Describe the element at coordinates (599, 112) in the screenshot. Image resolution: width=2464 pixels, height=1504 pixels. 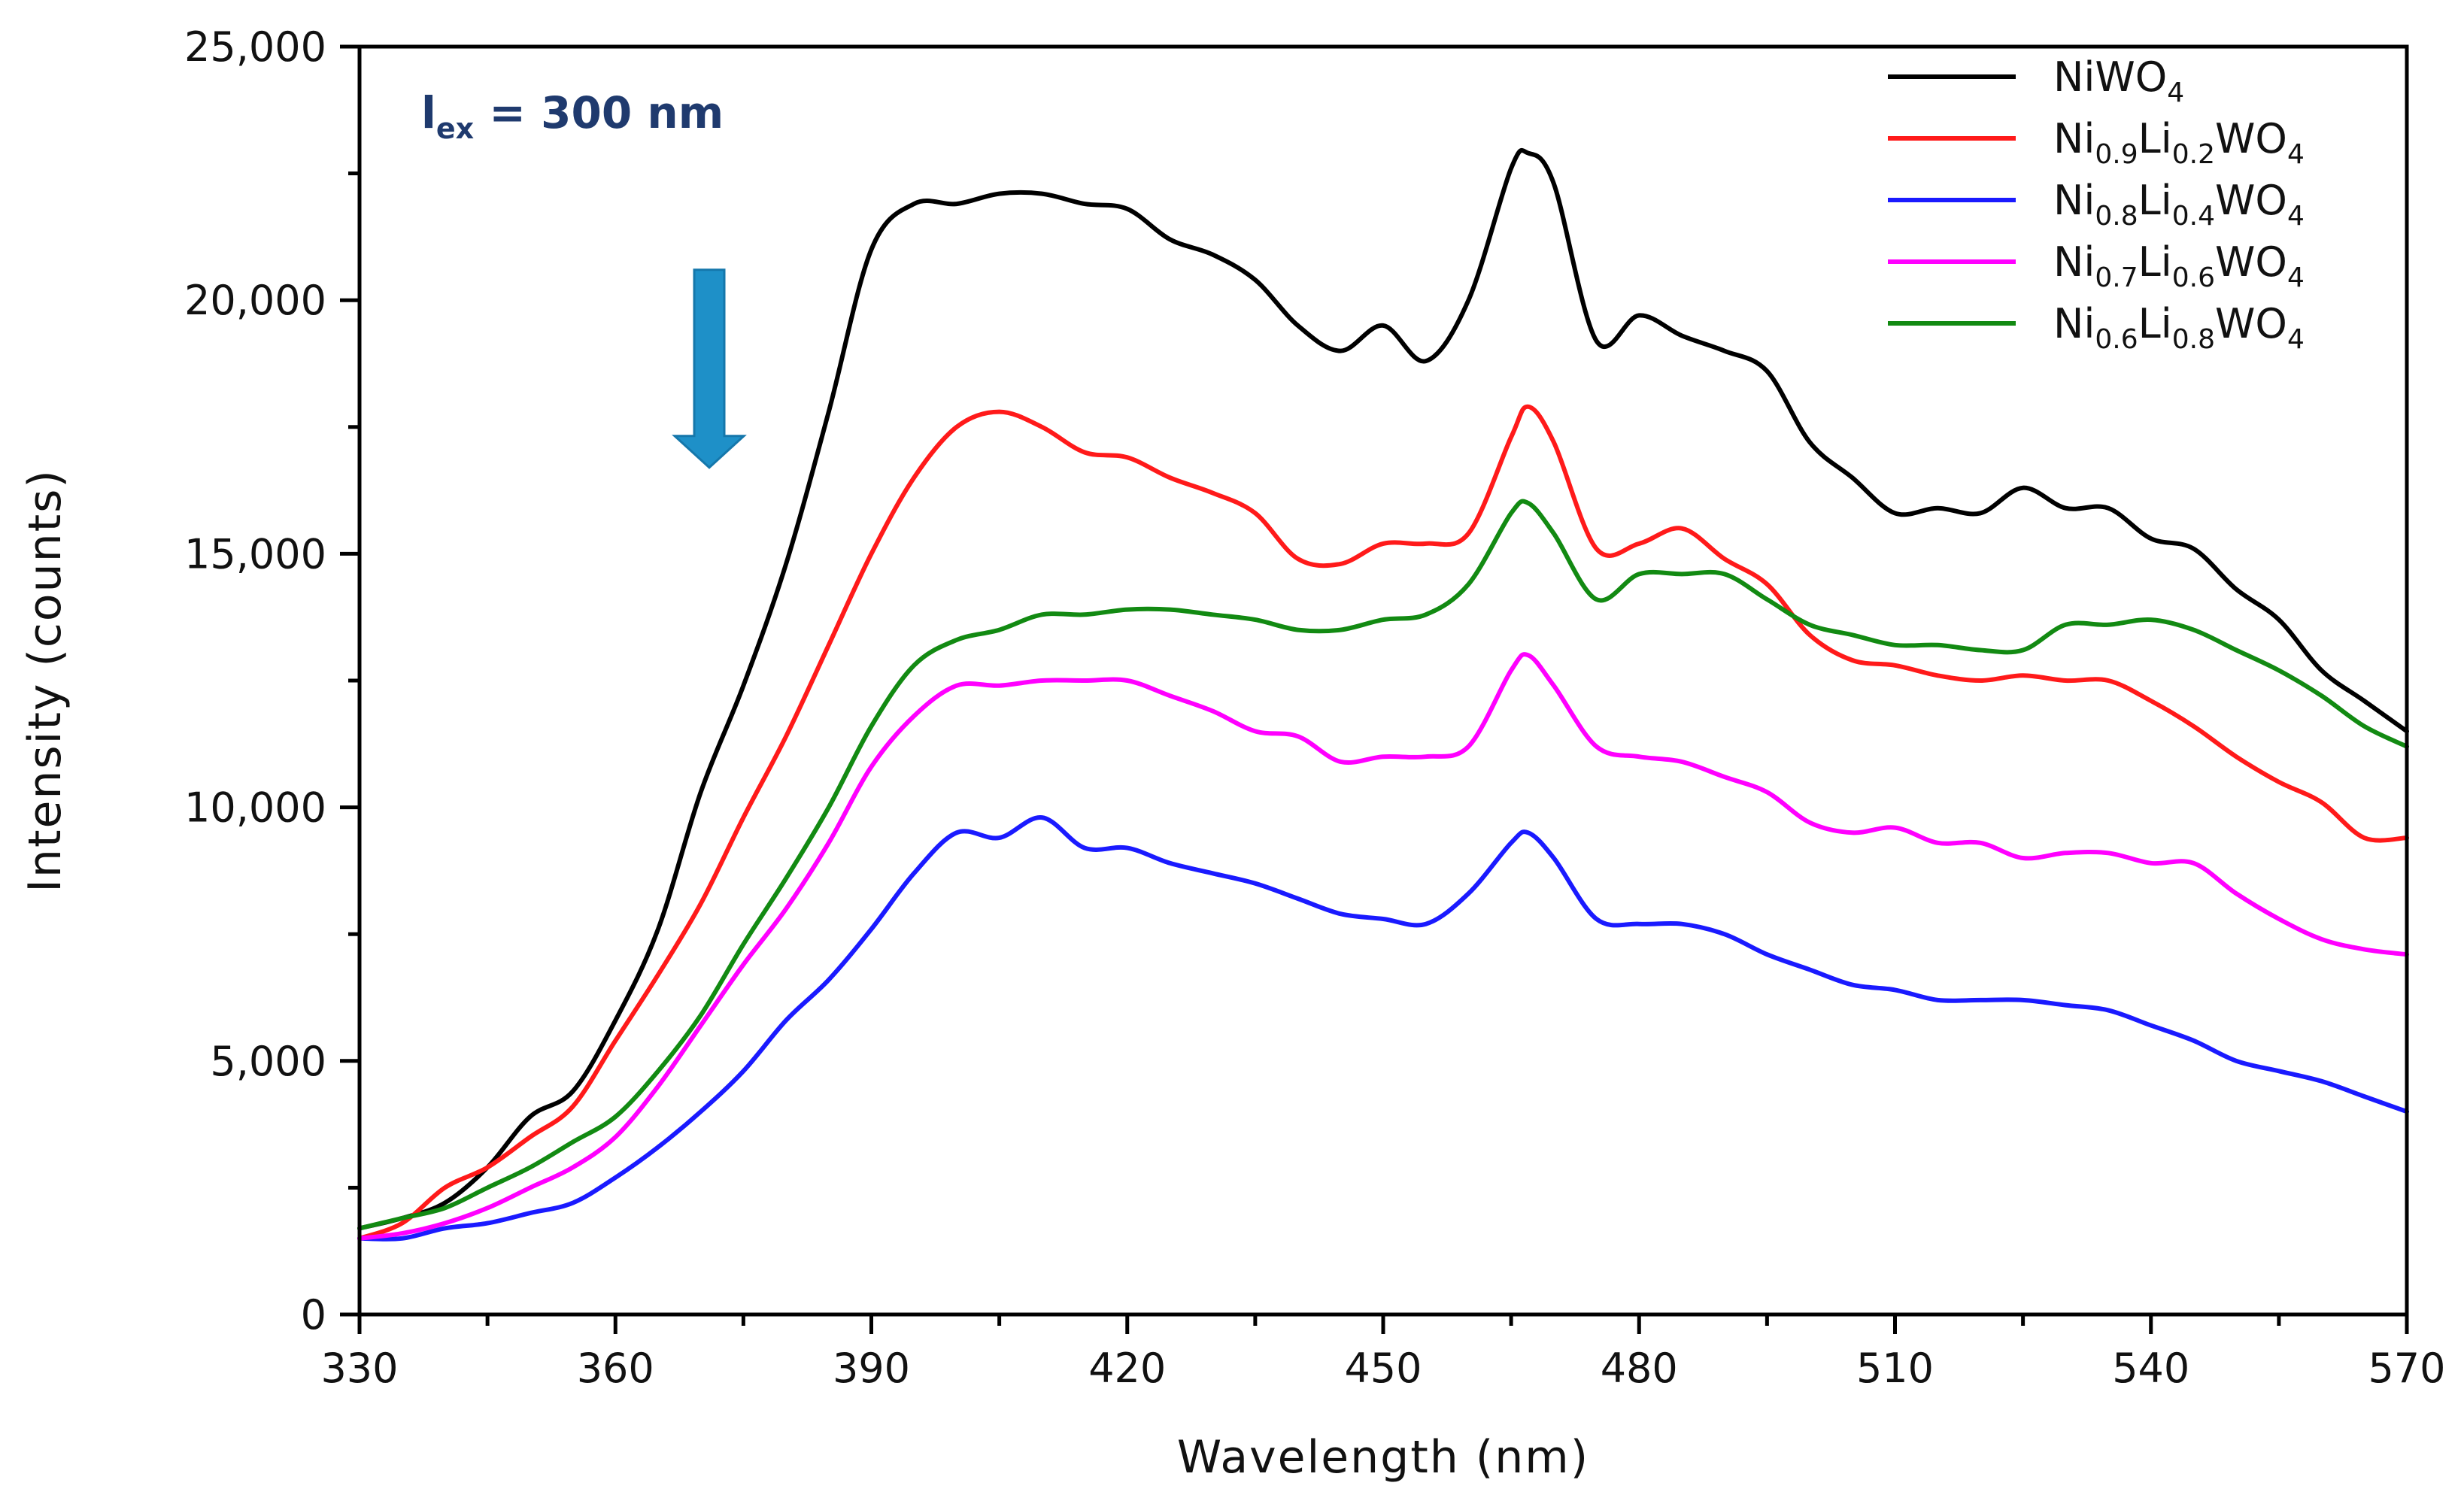
I see `annotation-value: = 300 nm` at that location.